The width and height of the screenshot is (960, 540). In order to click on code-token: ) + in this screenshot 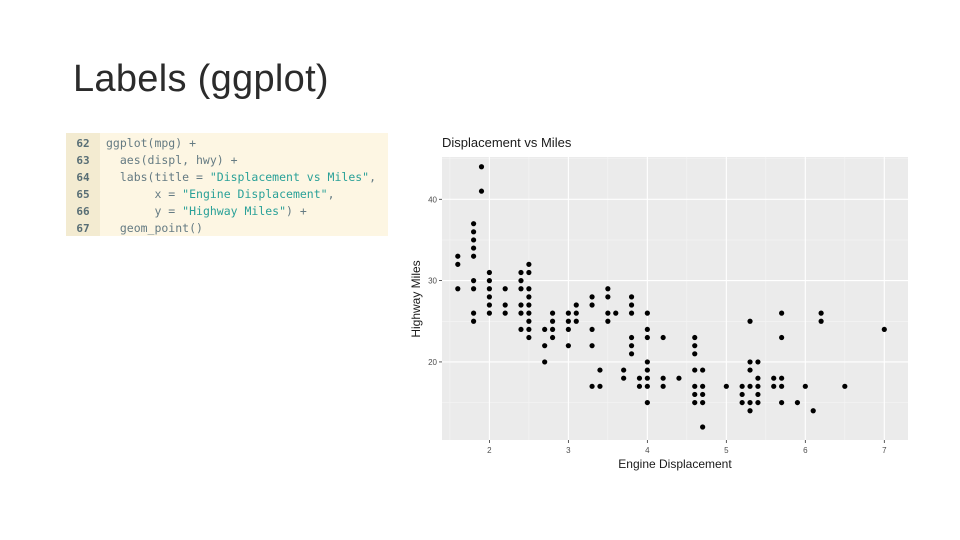, I will do `click(296, 211)`.